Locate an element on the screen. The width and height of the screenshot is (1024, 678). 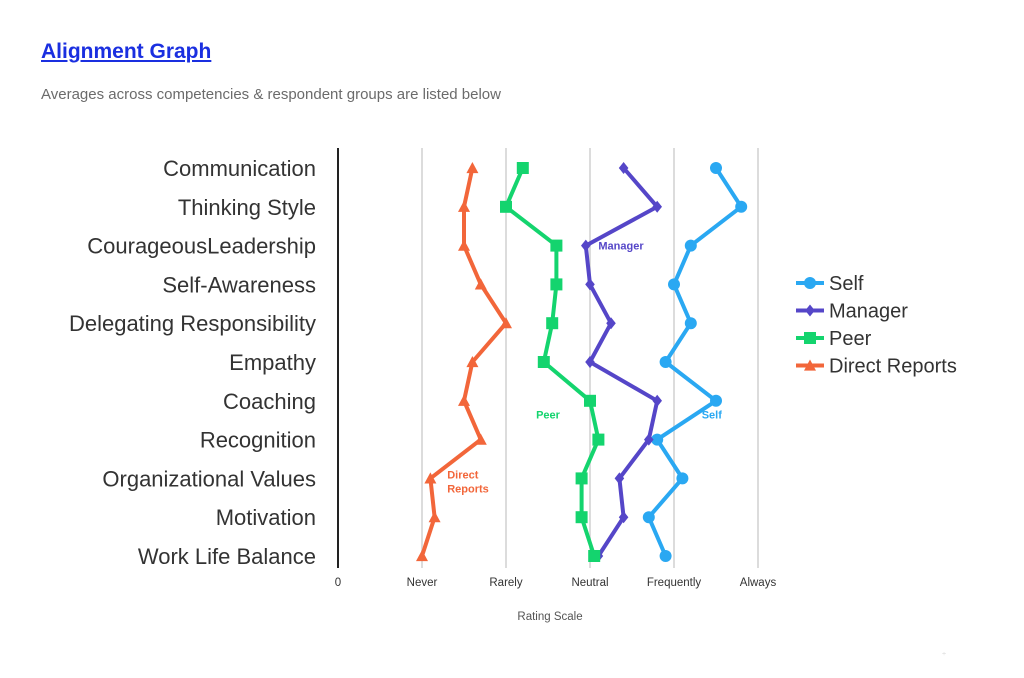
series-direct-reports is located at coordinates (464, 362).